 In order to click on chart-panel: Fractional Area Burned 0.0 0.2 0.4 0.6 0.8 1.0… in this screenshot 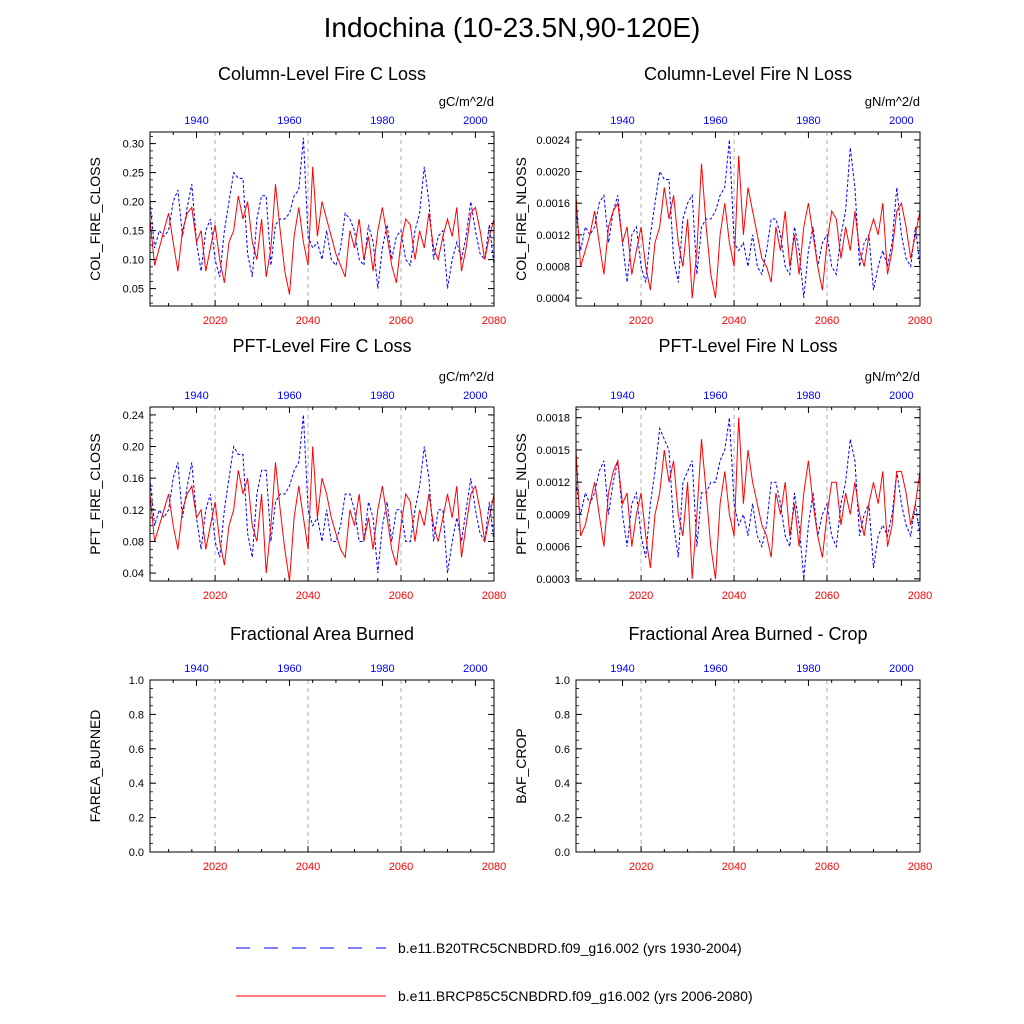, I will do `click(296, 748)`.